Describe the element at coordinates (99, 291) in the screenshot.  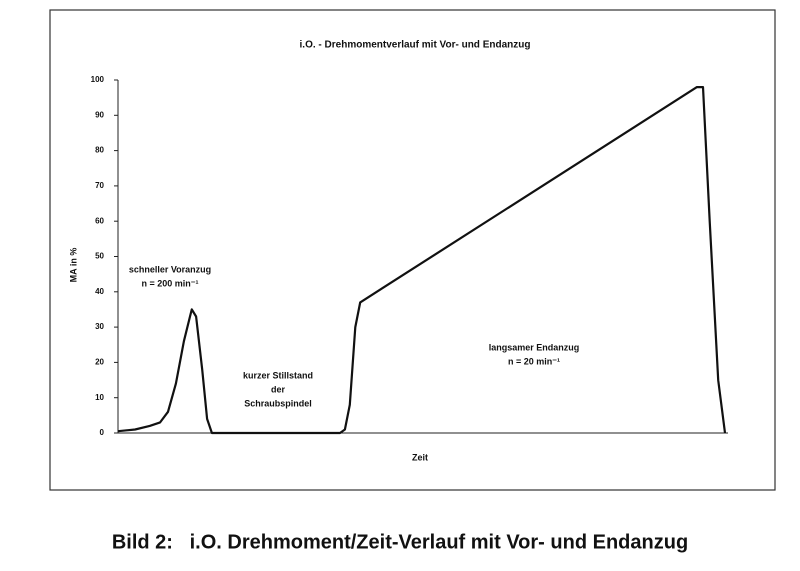
I see `y-tick-label: 40` at that location.